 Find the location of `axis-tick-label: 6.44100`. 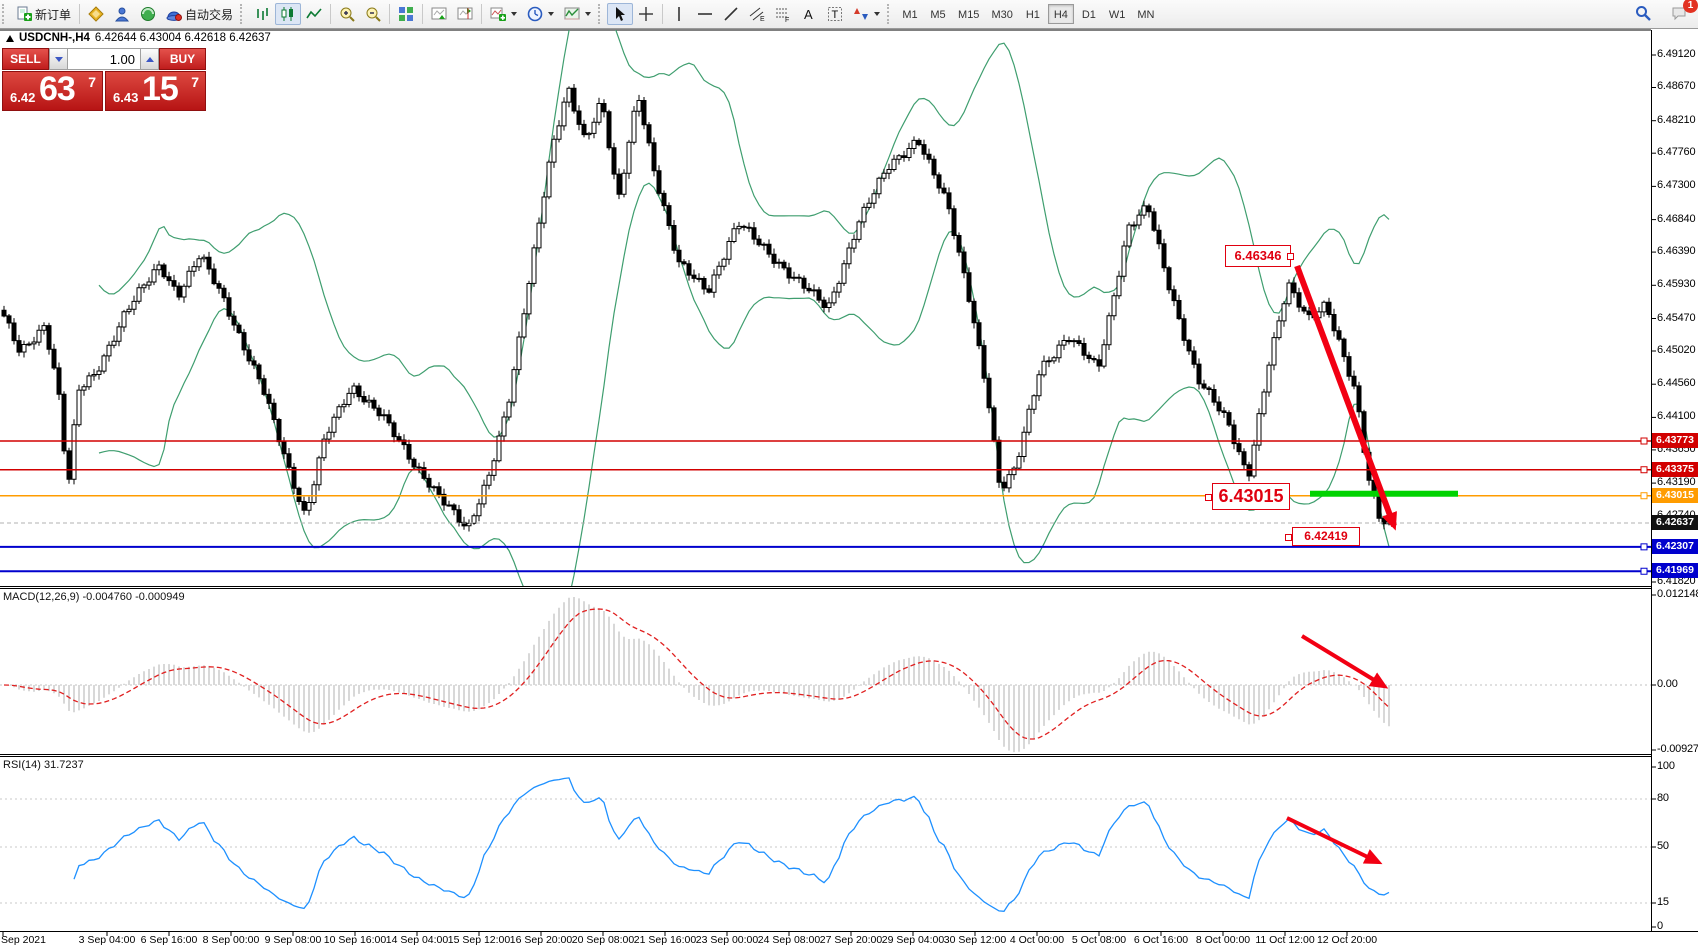

axis-tick-label: 6.44100 is located at coordinates (1676, 416).